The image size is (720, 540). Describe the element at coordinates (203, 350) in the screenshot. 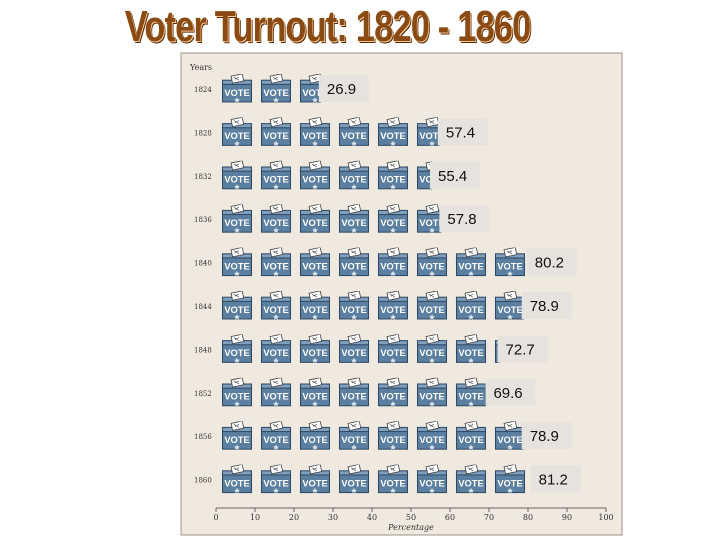

I see `year-label: 1848` at that location.